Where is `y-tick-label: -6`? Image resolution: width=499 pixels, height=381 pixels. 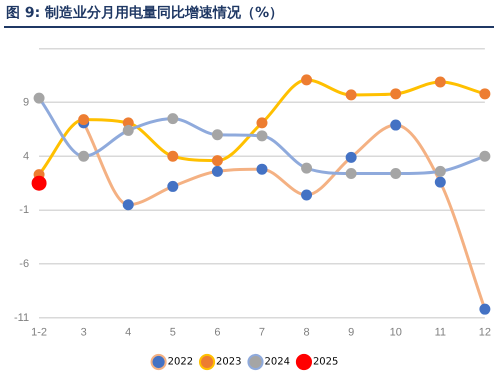 y-tick-label: -6 is located at coordinates (24, 264).